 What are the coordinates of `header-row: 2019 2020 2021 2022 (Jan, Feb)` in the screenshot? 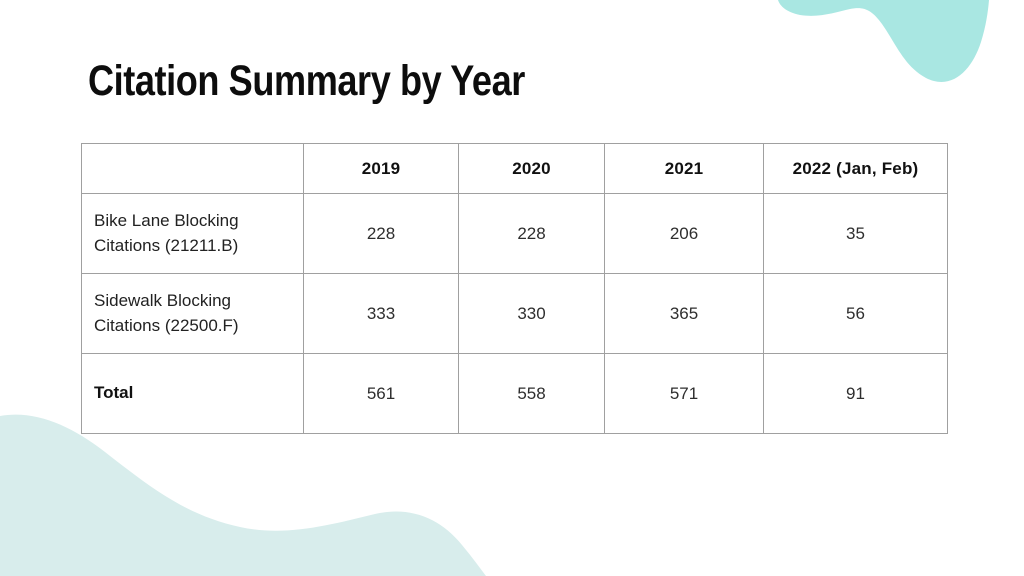 It's located at (514, 168).